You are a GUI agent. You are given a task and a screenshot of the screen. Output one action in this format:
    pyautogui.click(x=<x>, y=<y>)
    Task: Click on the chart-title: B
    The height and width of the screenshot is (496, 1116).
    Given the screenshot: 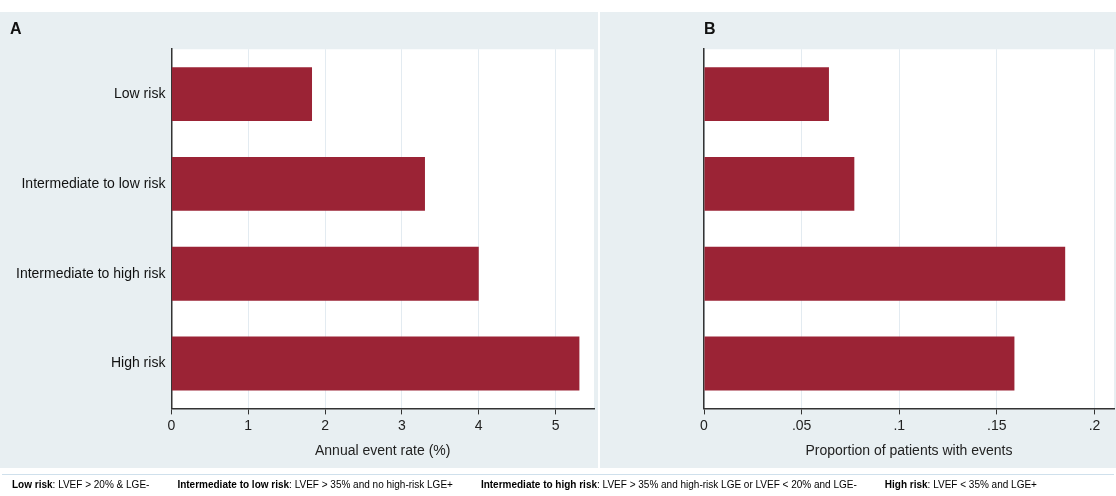 What is the action you would take?
    pyautogui.click(x=710, y=29)
    